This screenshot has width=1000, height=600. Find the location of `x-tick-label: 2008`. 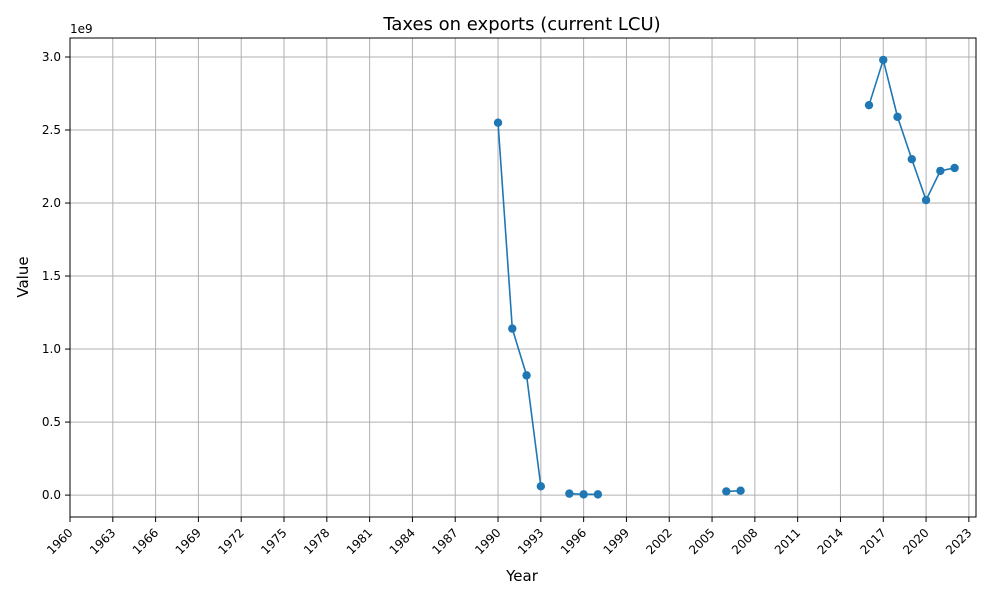

x-tick-label: 2008 is located at coordinates (744, 541).